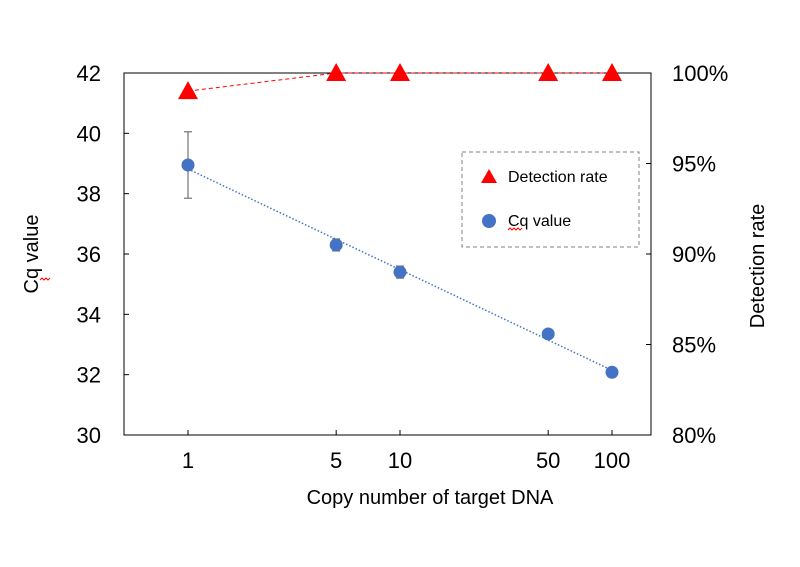  Describe the element at coordinates (188, 460) in the screenshot. I see `x-tick-label: 1` at that location.